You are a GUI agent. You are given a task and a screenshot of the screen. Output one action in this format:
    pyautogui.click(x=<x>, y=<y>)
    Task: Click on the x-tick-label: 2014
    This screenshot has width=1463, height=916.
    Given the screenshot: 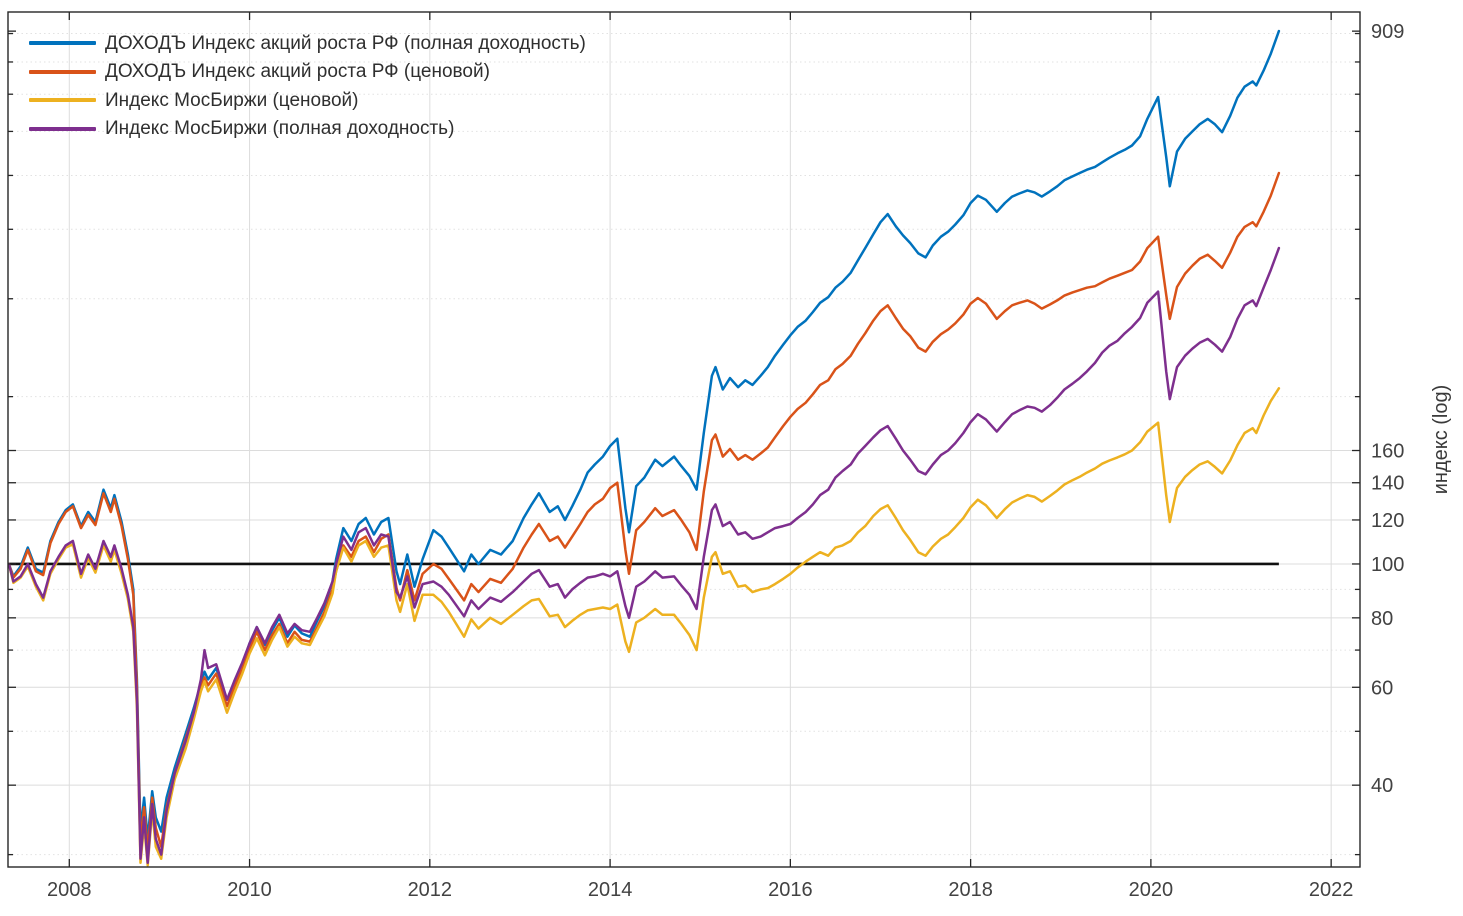 What is the action you would take?
    pyautogui.click(x=610, y=890)
    